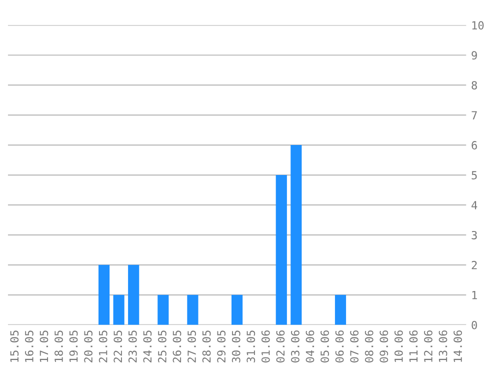 This screenshot has width=498, height=370. I want to click on x-tick-label: 16.05, so click(29, 346).